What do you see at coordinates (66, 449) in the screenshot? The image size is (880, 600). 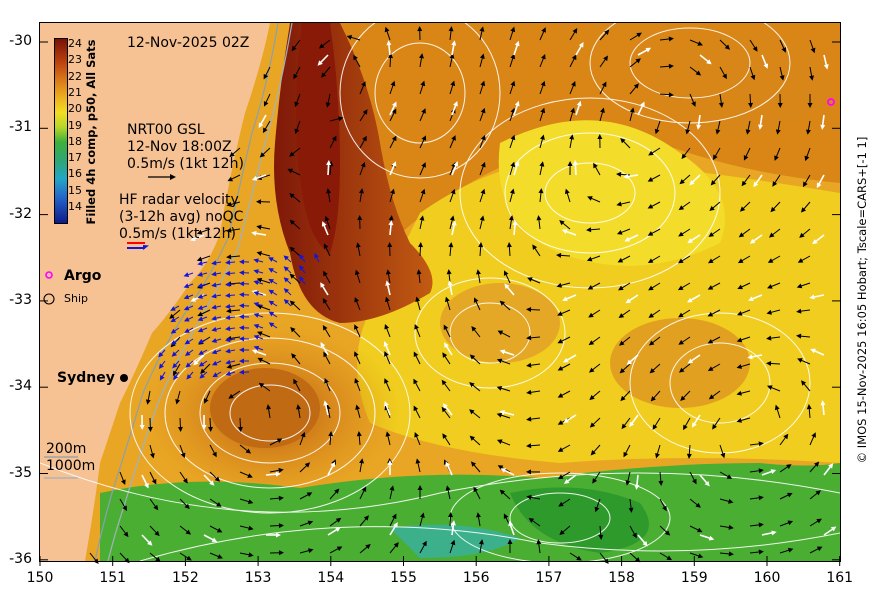 I see `bathy-label-200: 200m` at bounding box center [66, 449].